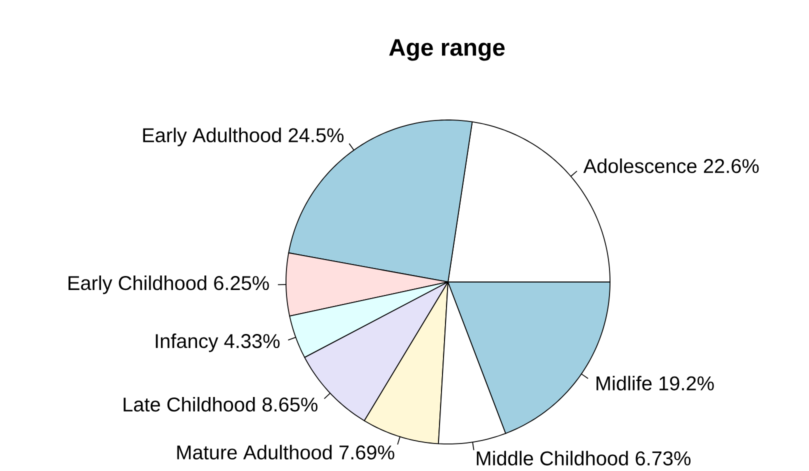  Describe the element at coordinates (639, 166) in the screenshot. I see `slice-label: Adolescence` at that location.